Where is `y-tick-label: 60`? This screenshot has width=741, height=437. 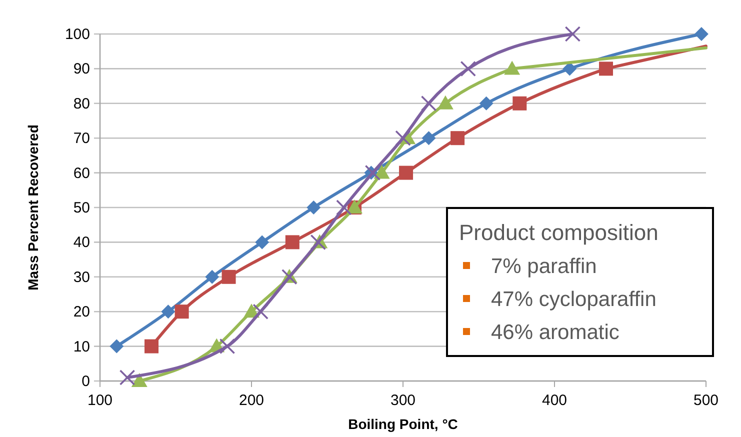
y-tick-label: 60 is located at coordinates (81, 173).